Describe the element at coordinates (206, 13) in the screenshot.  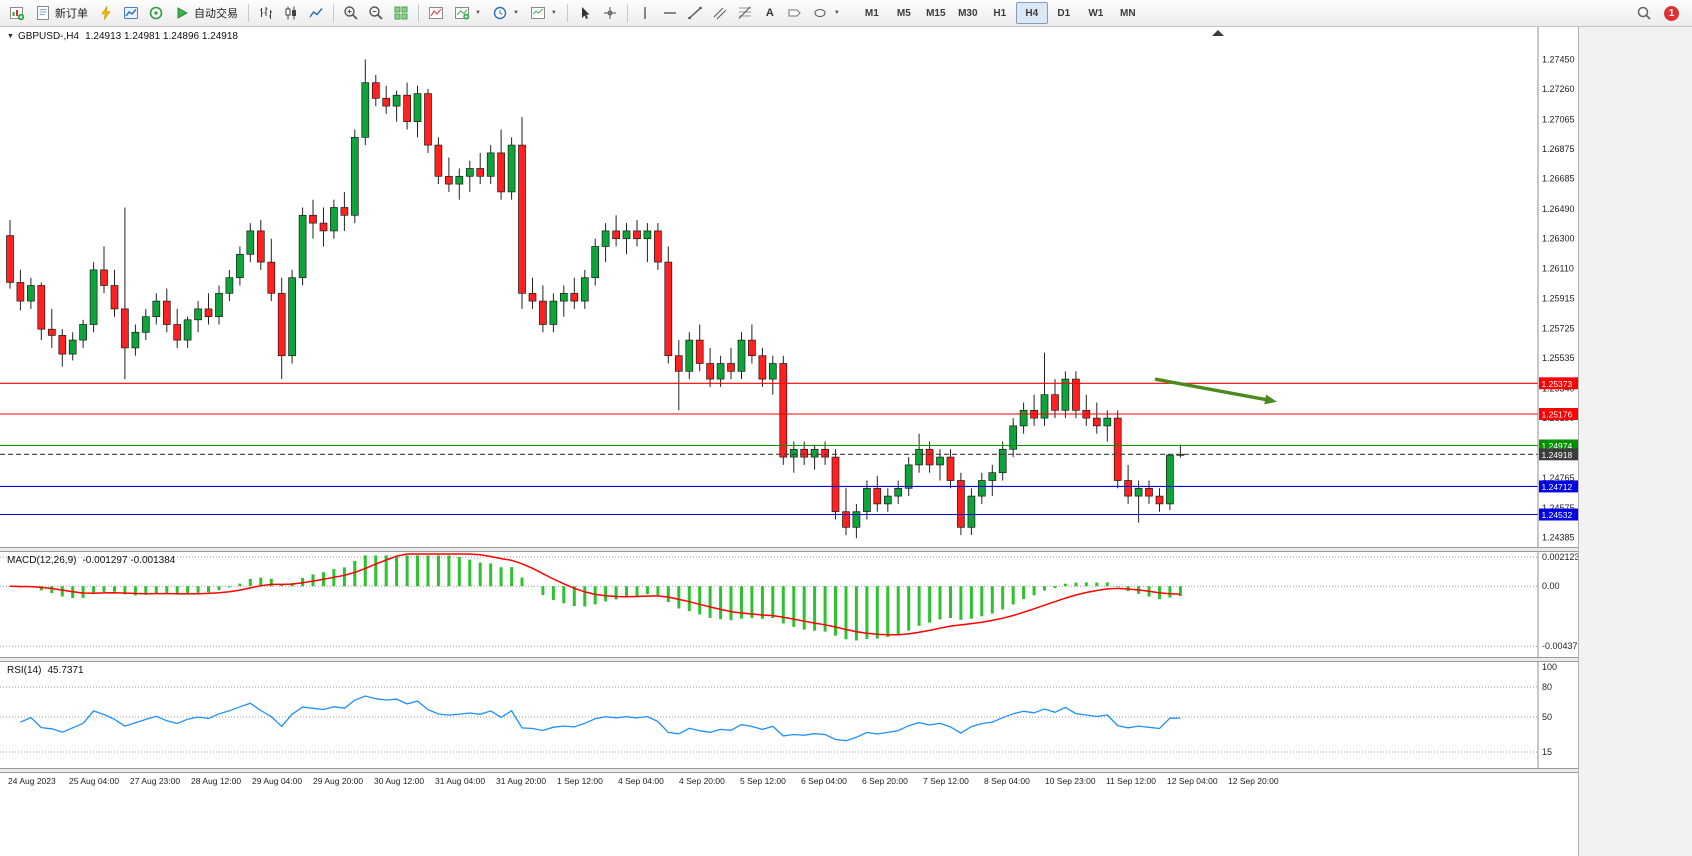
I see `auto-trading-button: 自动交易` at that location.